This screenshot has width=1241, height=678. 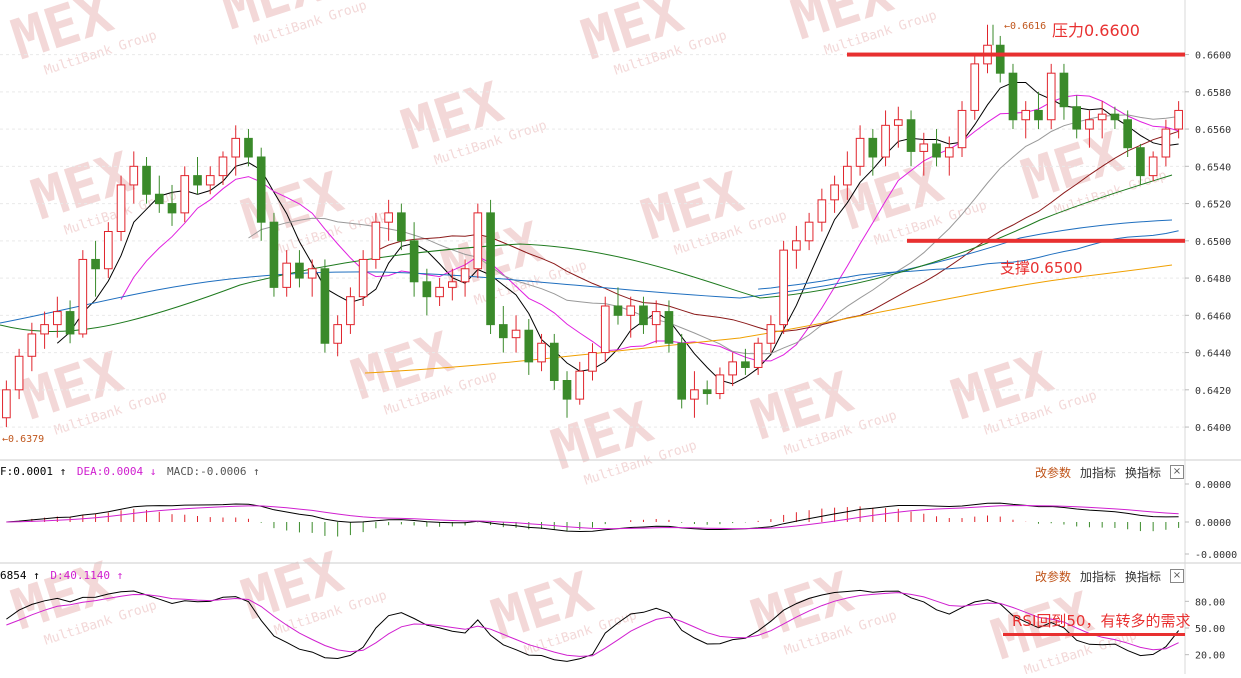 What do you see at coordinates (20, 575) in the screenshot?
I see `kdj-k-value: 6854 ↑` at bounding box center [20, 575].